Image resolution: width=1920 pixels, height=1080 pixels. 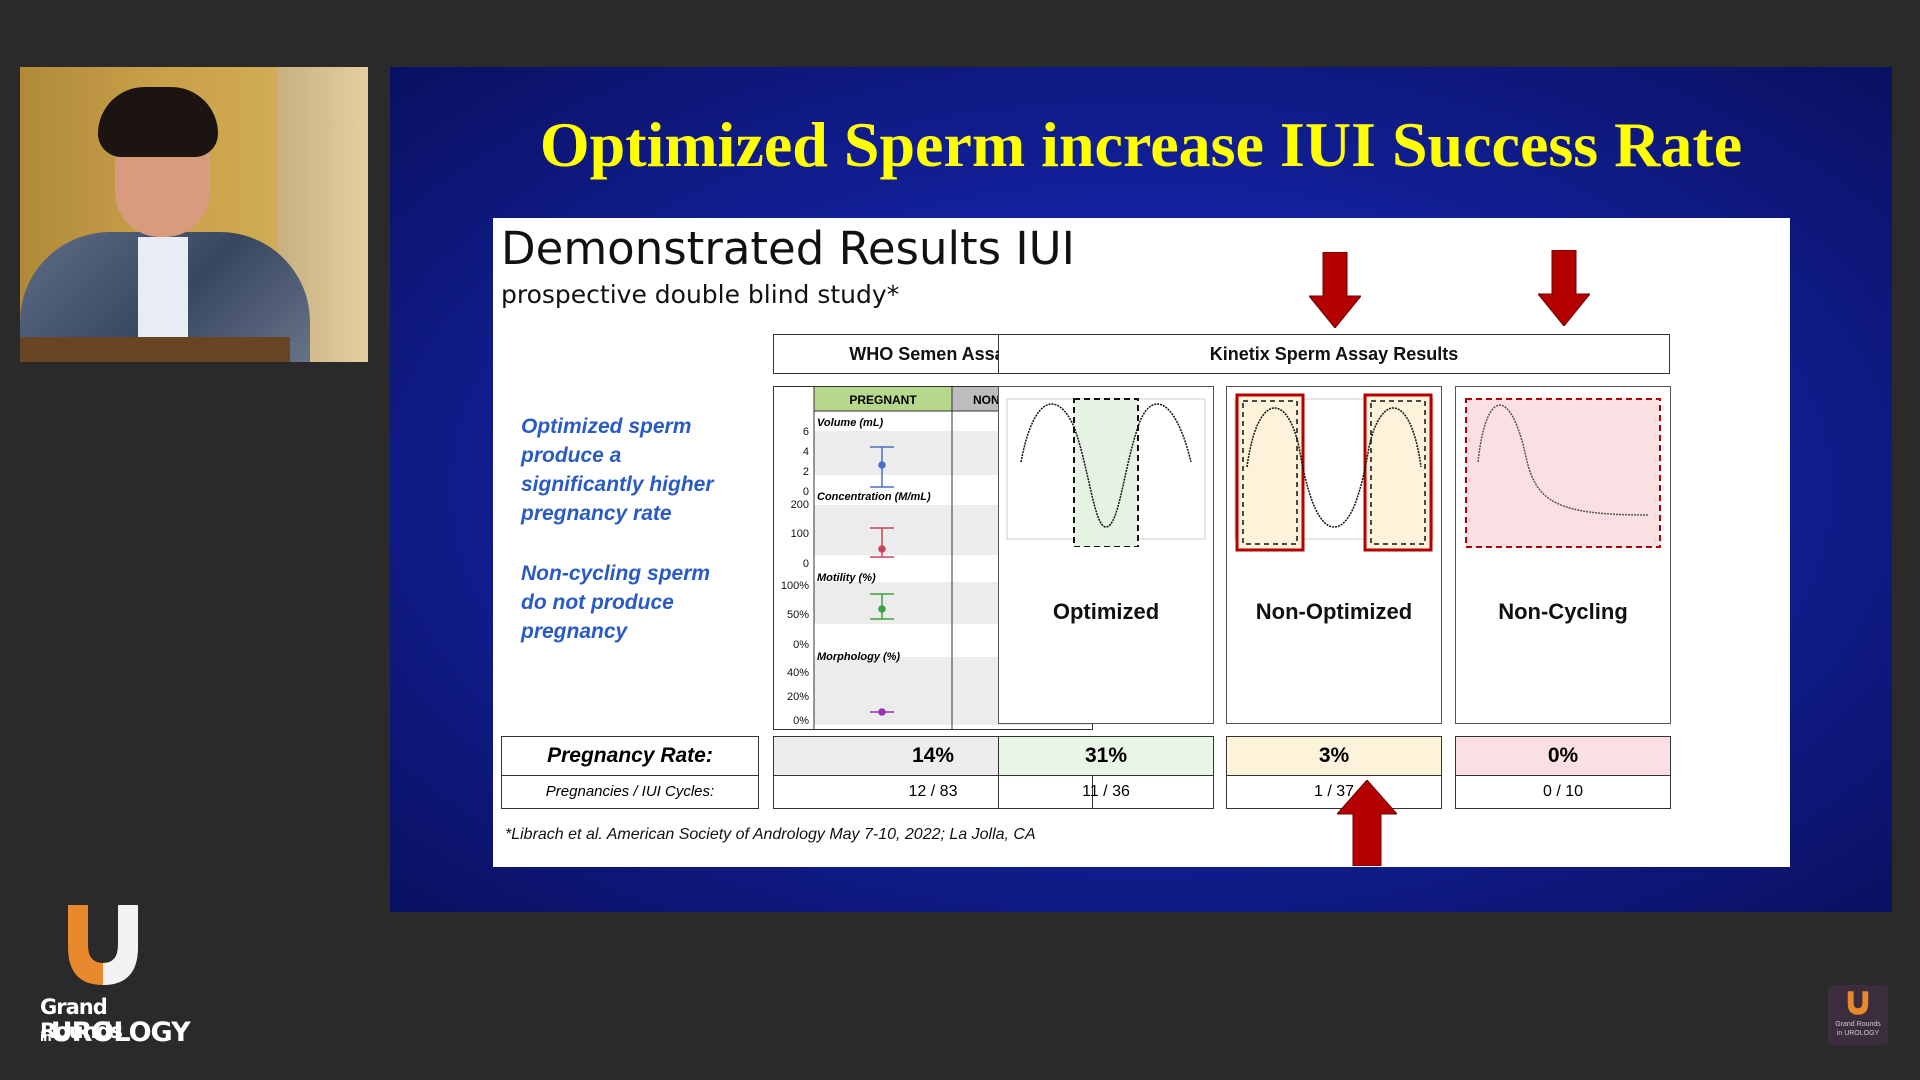 I want to click on tick-mot-0: 0%, so click(x=801, y=645).